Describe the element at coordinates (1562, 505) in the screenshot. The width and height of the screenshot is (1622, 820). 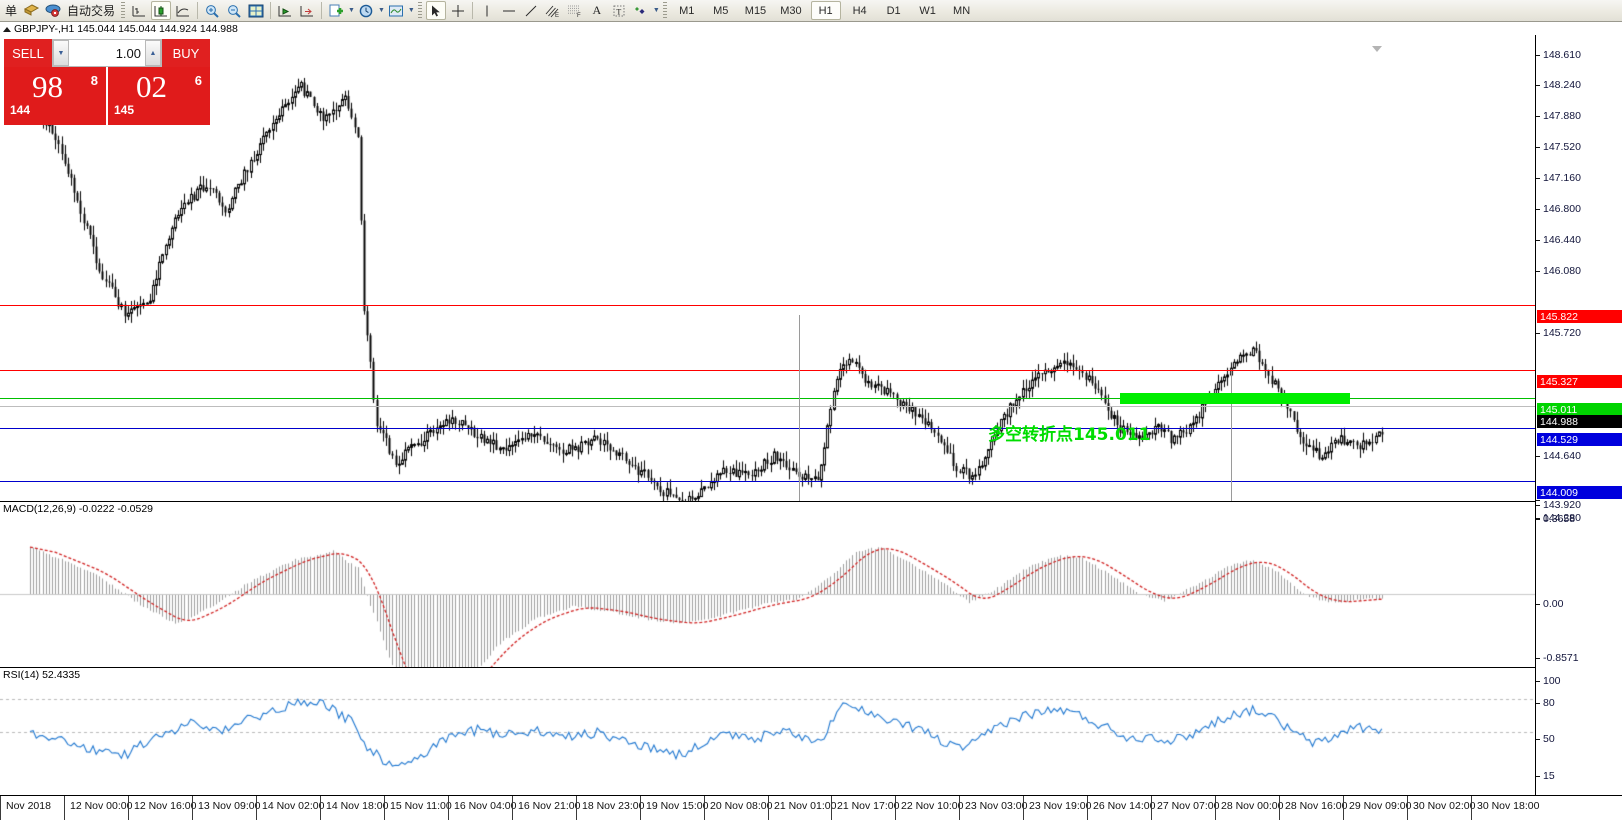
I see `price-tick-label: 143.920` at that location.